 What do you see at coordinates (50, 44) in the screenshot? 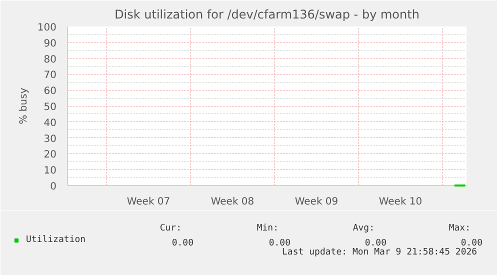
I see `y-tick-label: 90` at bounding box center [50, 44].